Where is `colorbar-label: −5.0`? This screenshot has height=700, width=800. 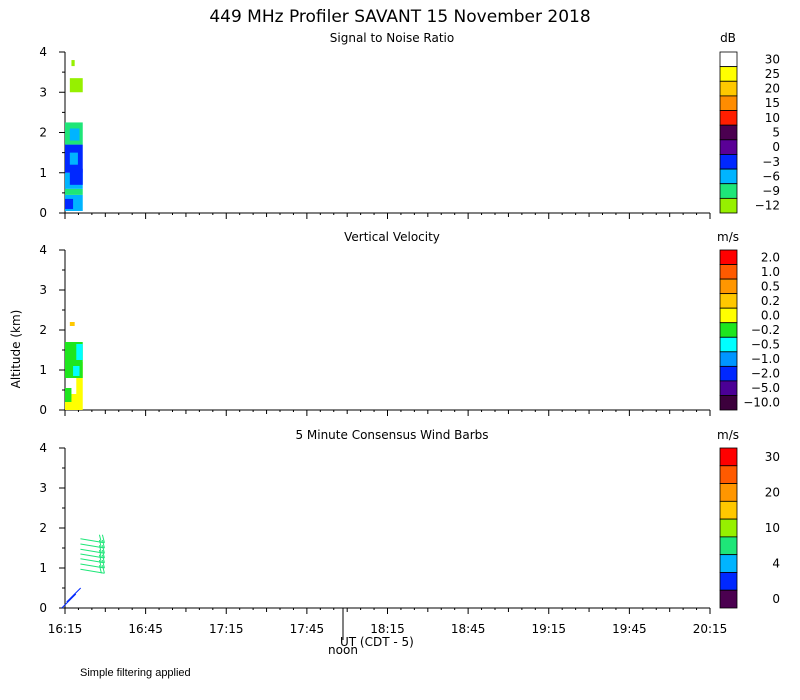
colorbar-label: −5.0 is located at coordinates (765, 388).